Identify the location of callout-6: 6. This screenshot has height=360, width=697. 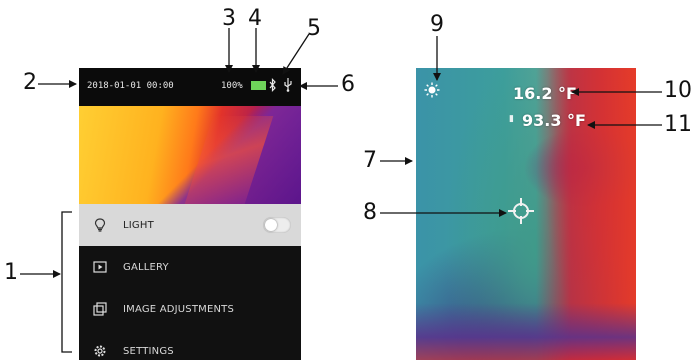
(348, 84).